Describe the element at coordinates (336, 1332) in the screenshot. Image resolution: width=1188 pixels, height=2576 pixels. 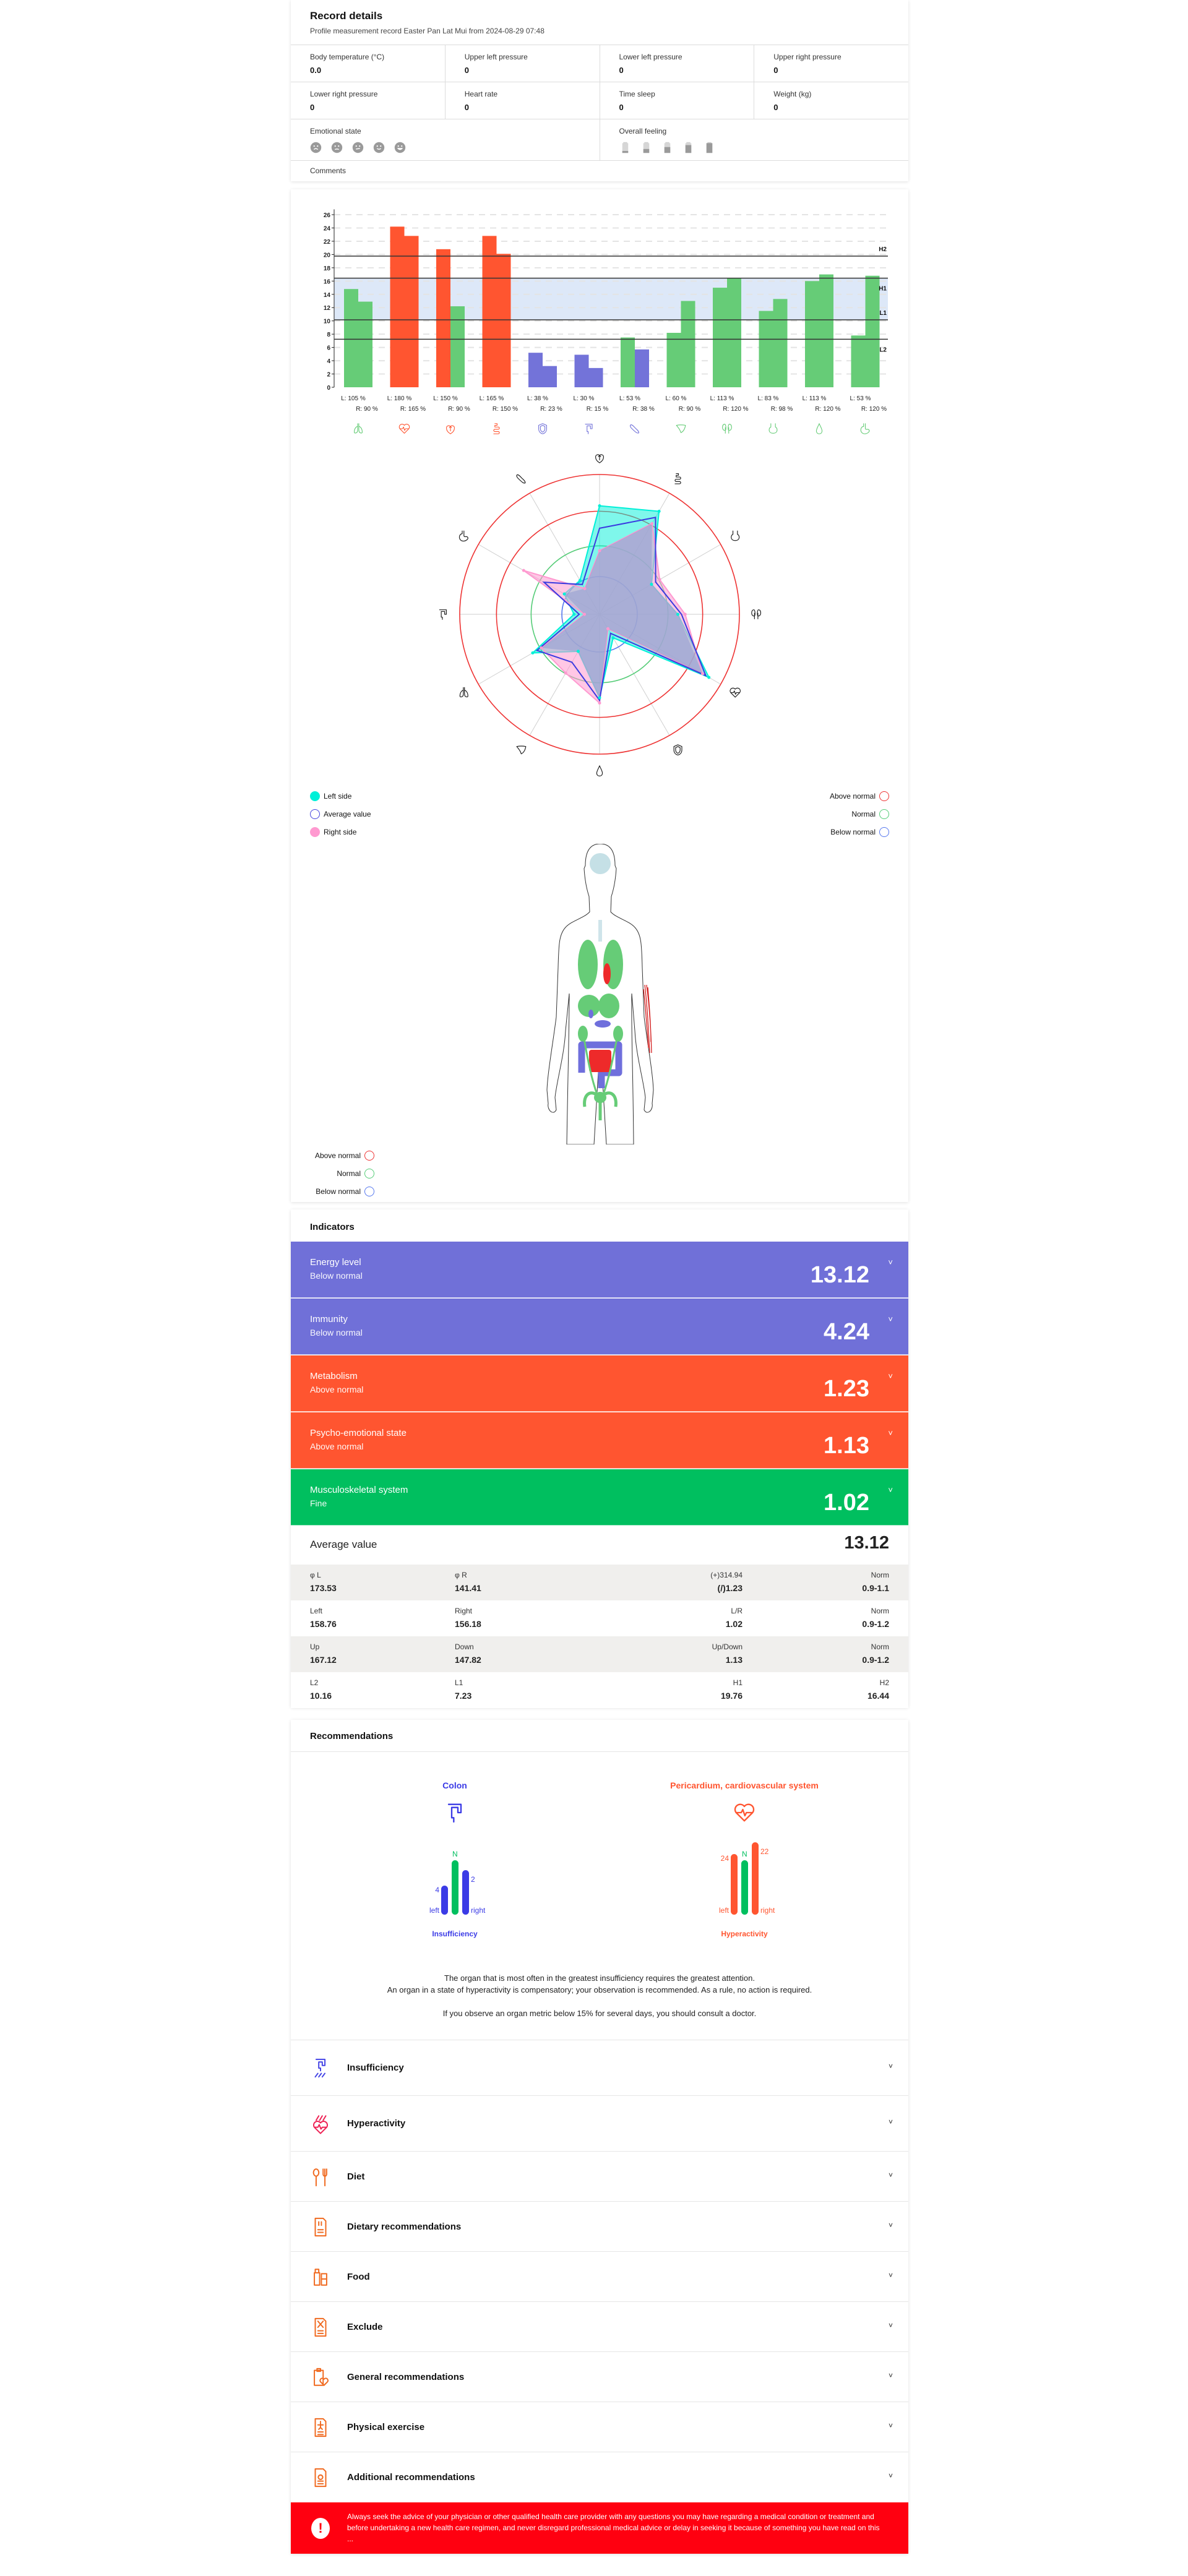
I see `indicator-status: Below normal` at that location.